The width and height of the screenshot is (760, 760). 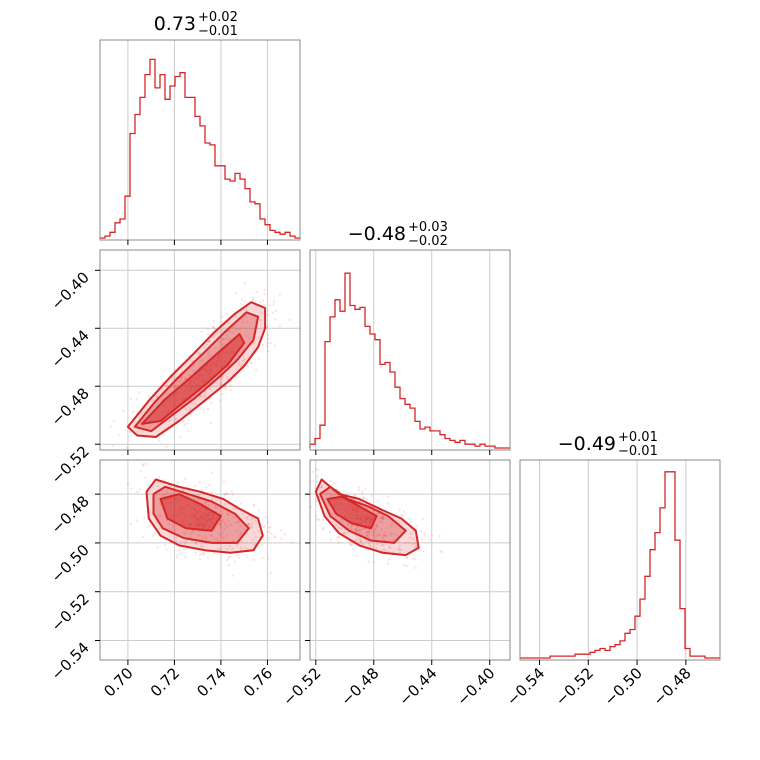 I want to click on y-tick-label: −0.52, so click(x=70, y=464).